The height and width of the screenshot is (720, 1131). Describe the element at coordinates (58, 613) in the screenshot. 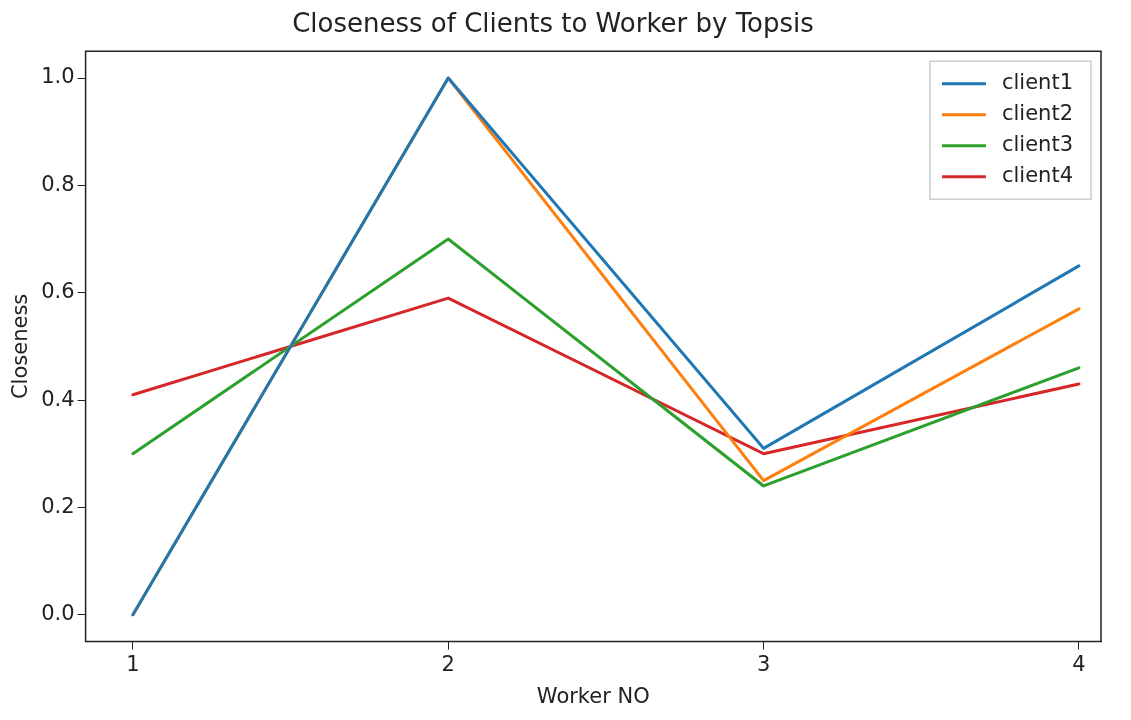

I see `y-tick-label: 0.0` at that location.